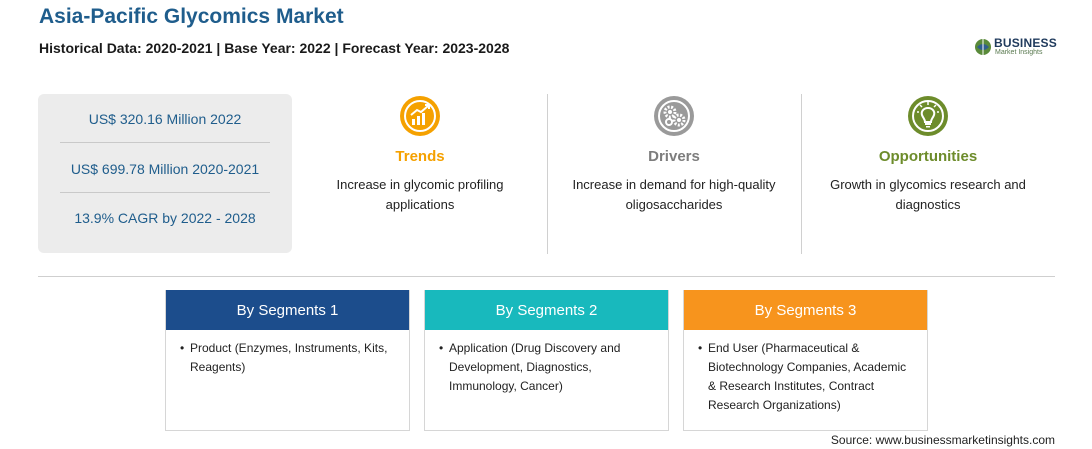 This screenshot has width=1092, height=449. What do you see at coordinates (165, 119) in the screenshot?
I see `stat-market-size-2022: US$ 320.16 Million 2022` at bounding box center [165, 119].